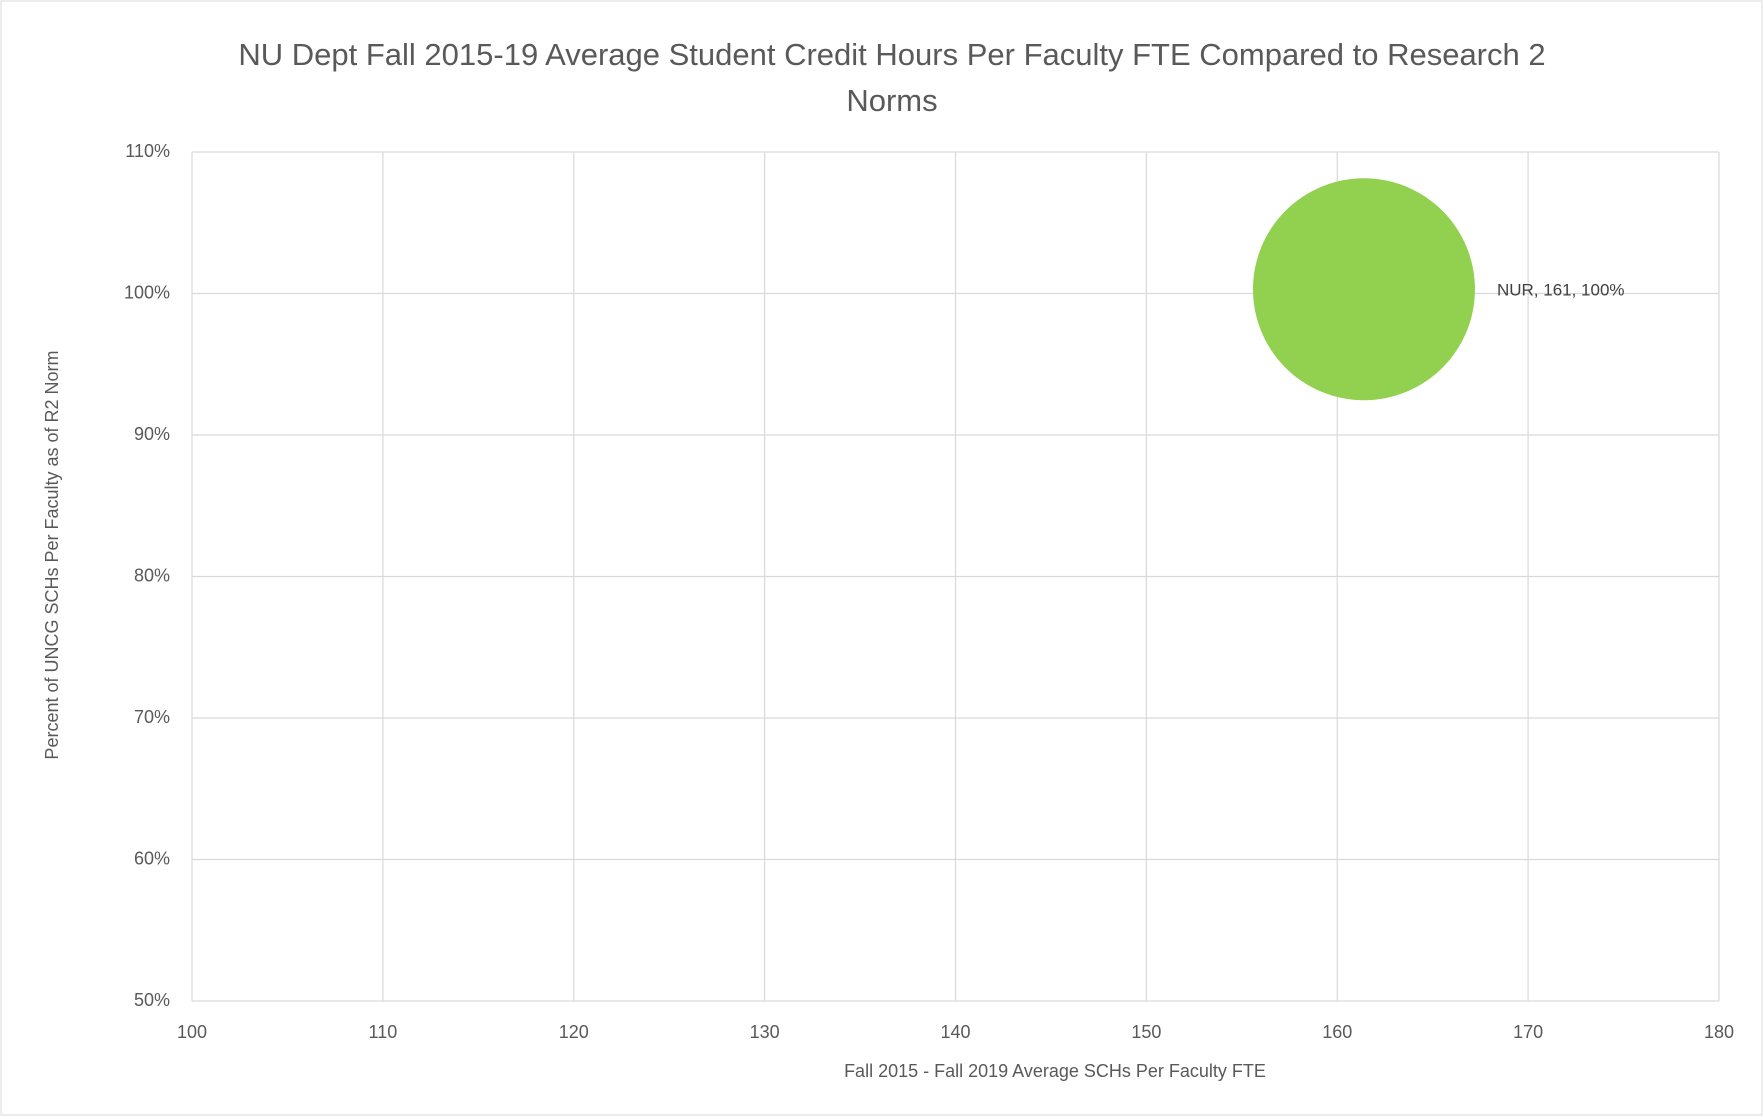 This screenshot has height=1116, width=1763. What do you see at coordinates (955, 1032) in the screenshot?
I see `x-tick-label: 140` at bounding box center [955, 1032].